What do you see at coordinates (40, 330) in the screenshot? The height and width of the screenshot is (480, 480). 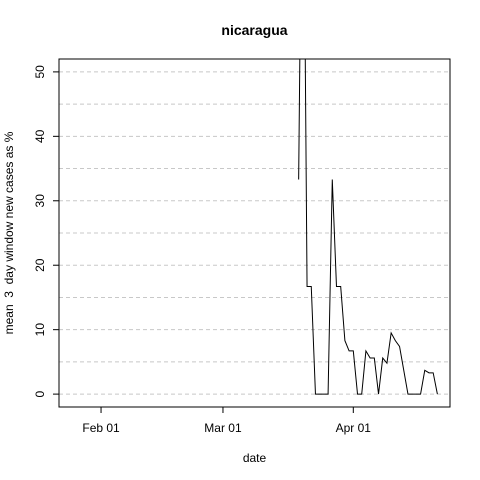 I see `y-tick-label: 10` at bounding box center [40, 330].